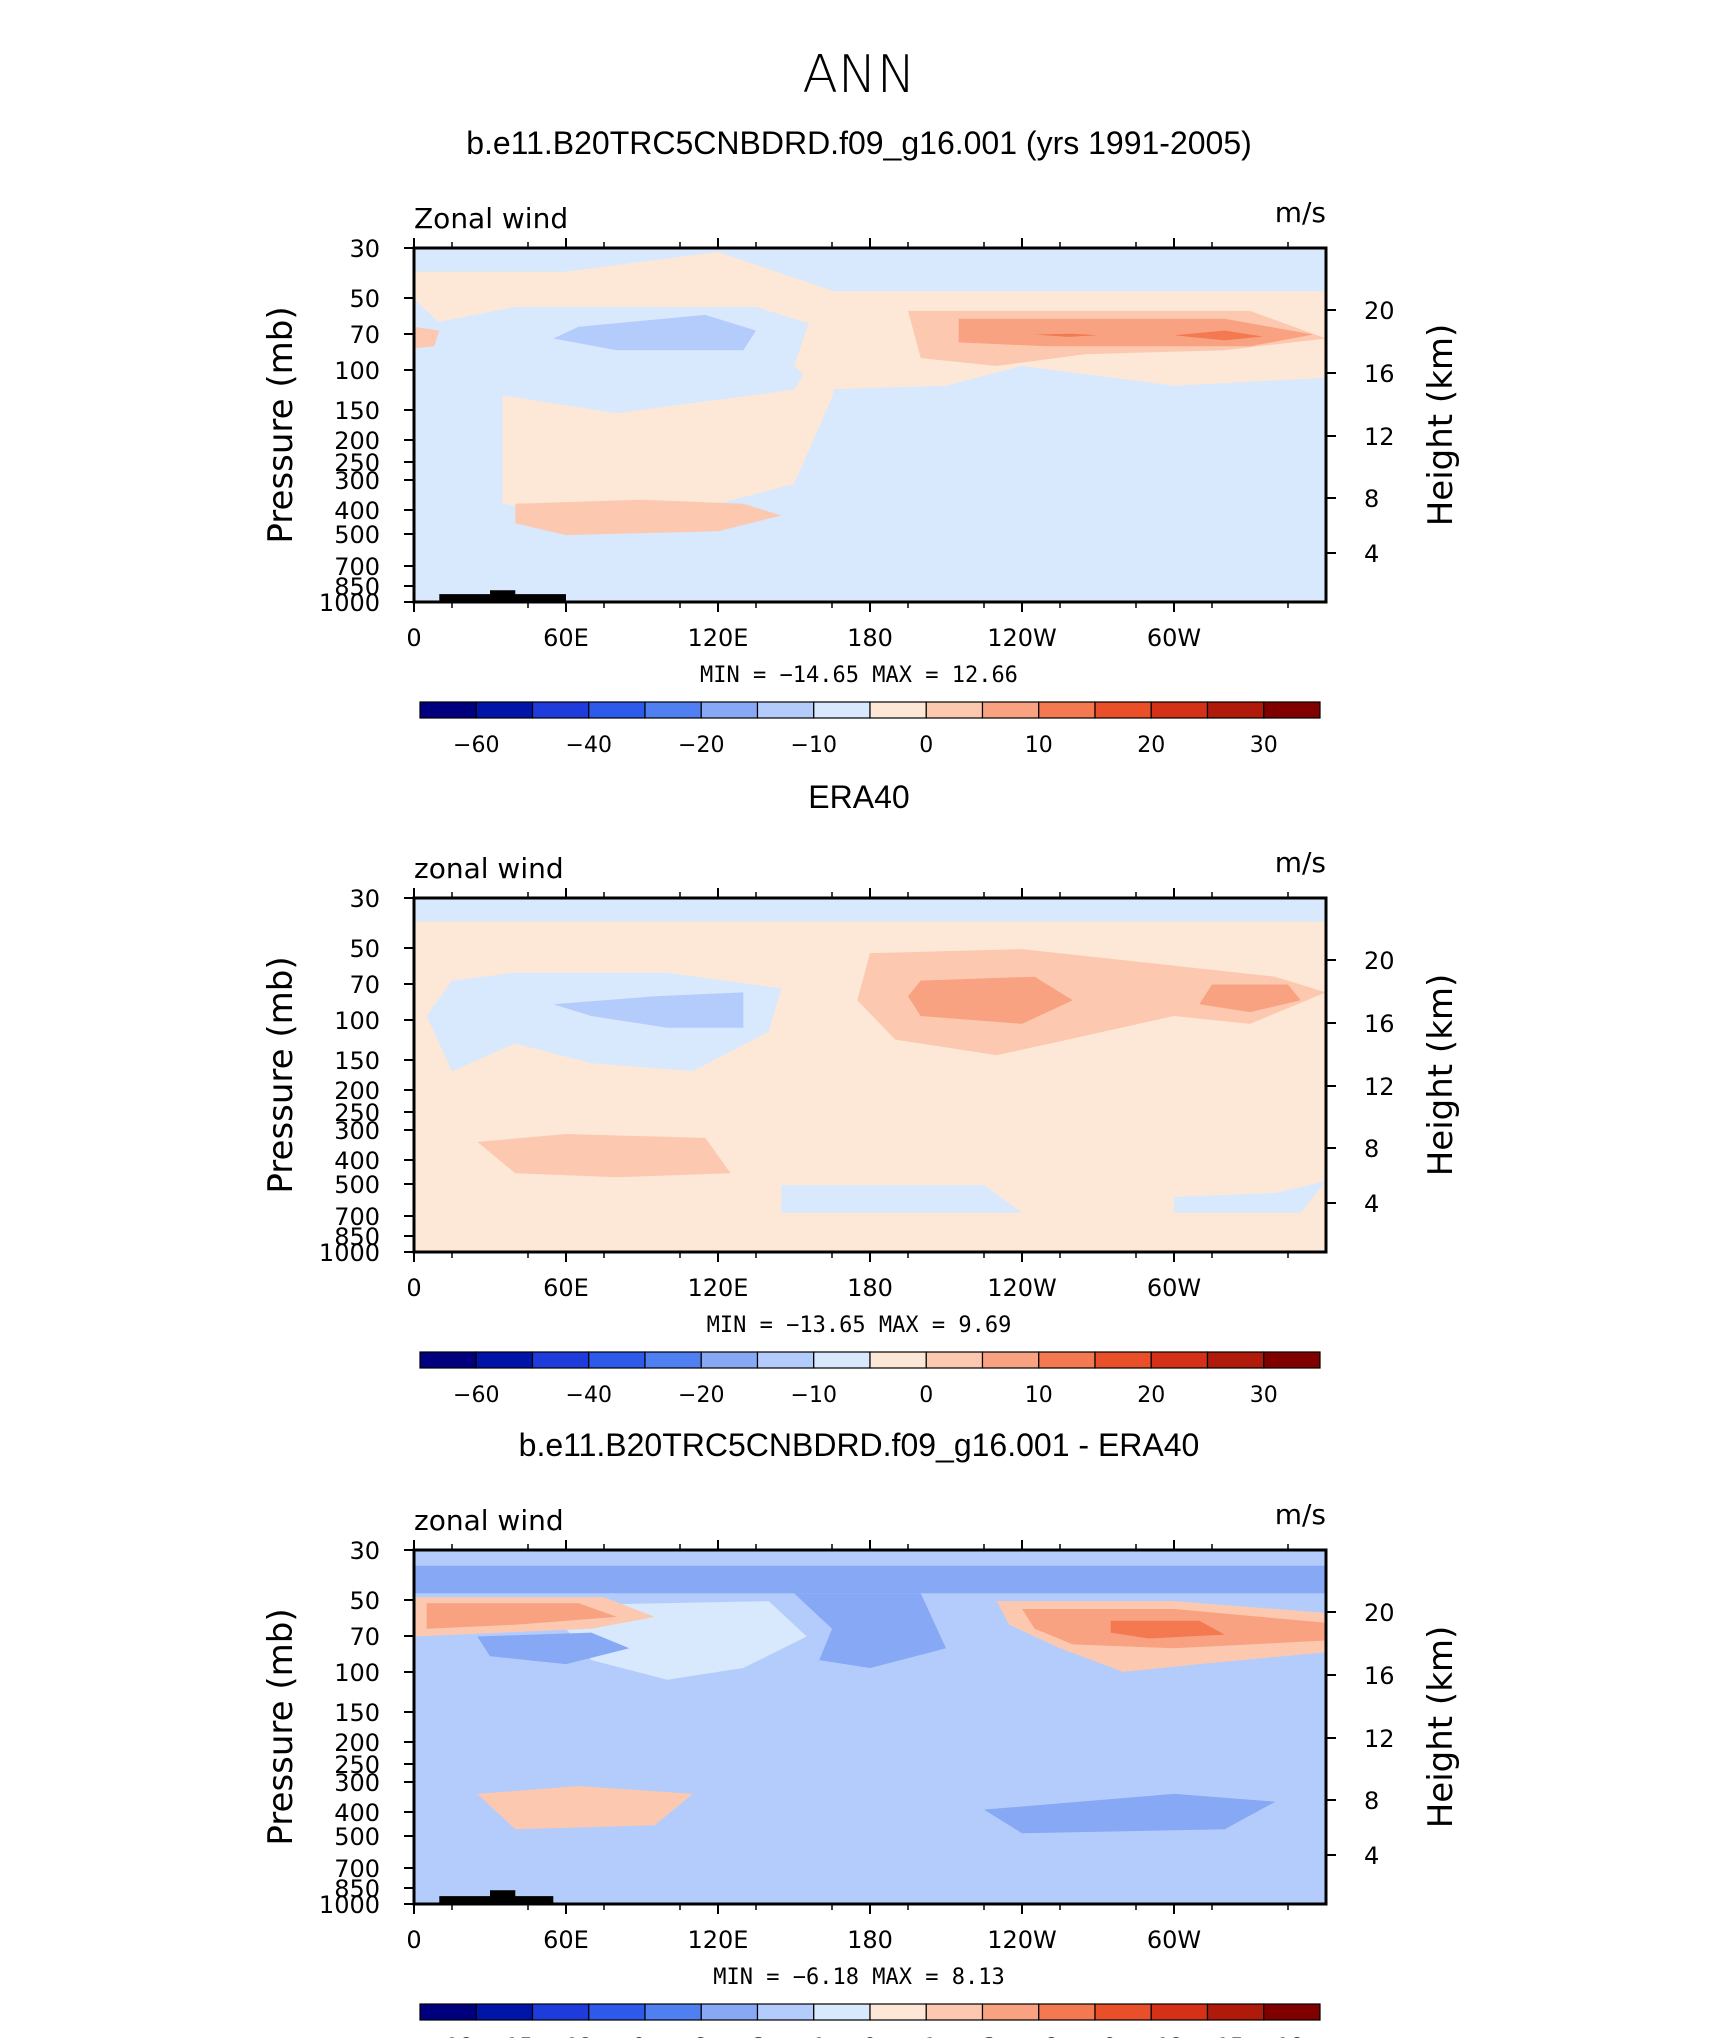  Describe the element at coordinates (349, 1905) in the screenshot. I see `y-tick-label: 1000` at that location.